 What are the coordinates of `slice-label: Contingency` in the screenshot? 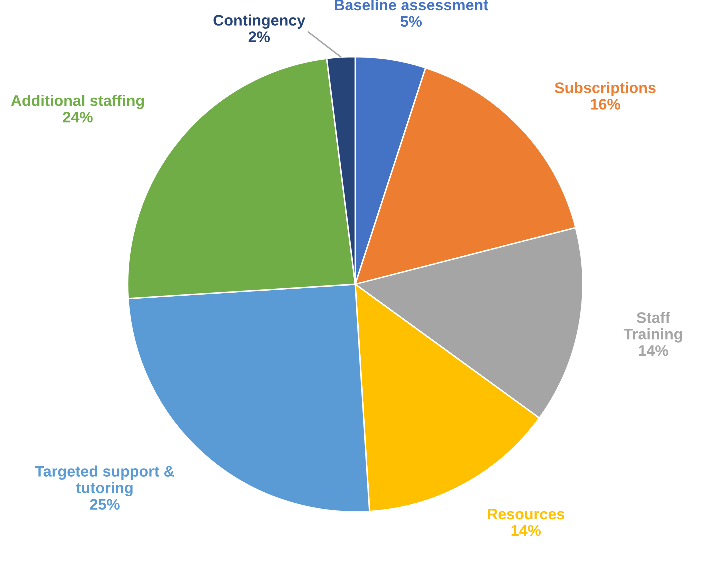 It's located at (260, 22).